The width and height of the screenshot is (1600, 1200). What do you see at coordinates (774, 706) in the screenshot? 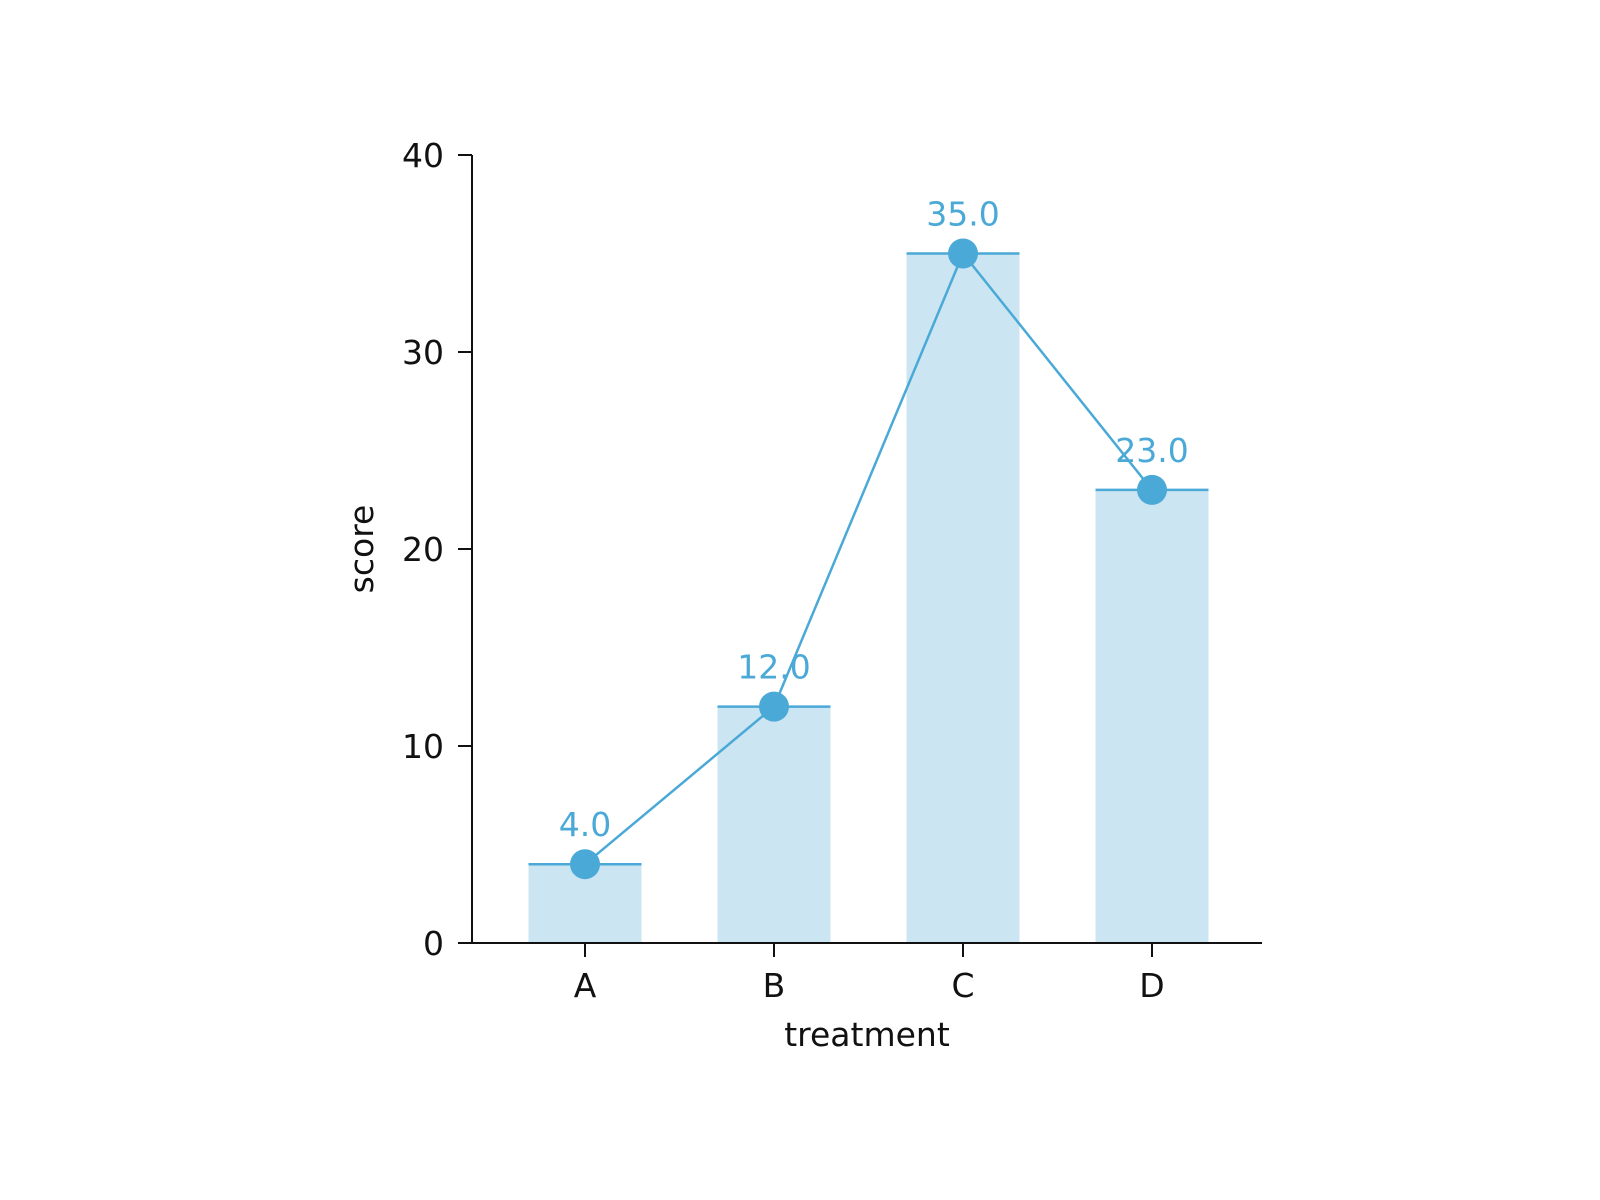
I see `point-marker-B` at bounding box center [774, 706].